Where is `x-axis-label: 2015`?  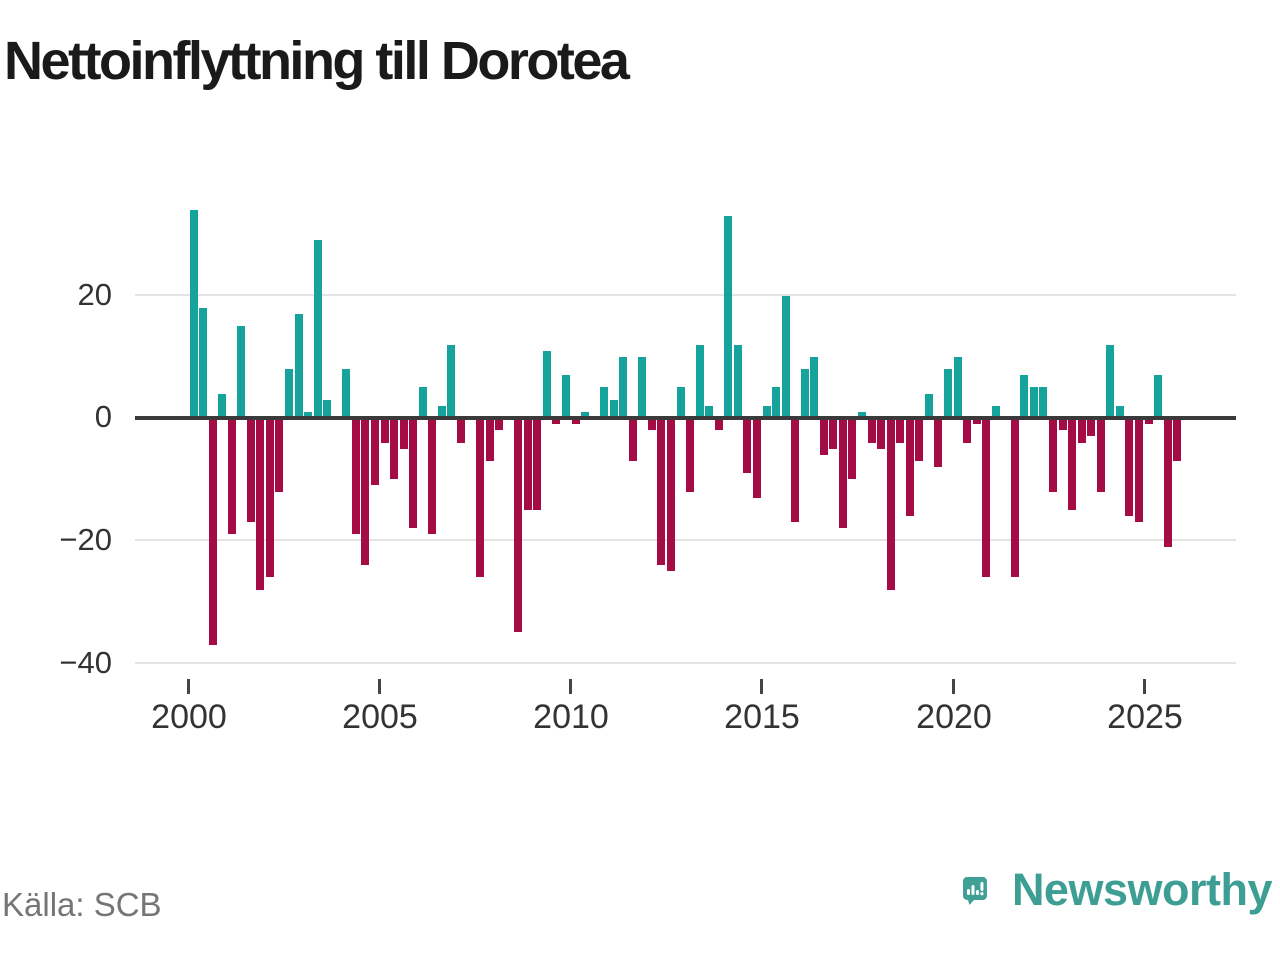
x-axis-label: 2015 is located at coordinates (762, 717).